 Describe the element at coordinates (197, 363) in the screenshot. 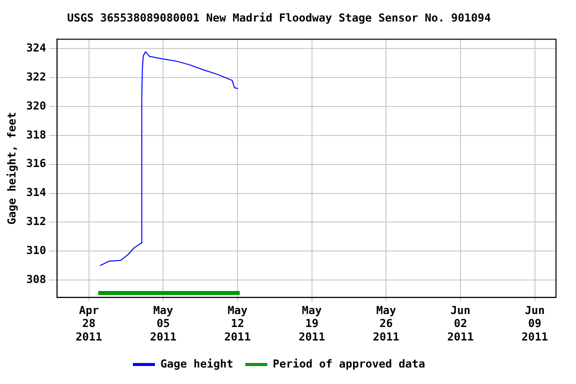

I see `legend-label: Gage height` at that location.